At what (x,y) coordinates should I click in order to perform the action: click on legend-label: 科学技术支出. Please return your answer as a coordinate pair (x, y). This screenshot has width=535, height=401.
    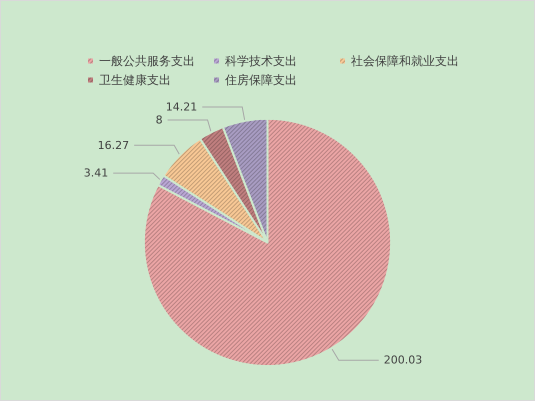
    Looking at the image, I should click on (261, 61).